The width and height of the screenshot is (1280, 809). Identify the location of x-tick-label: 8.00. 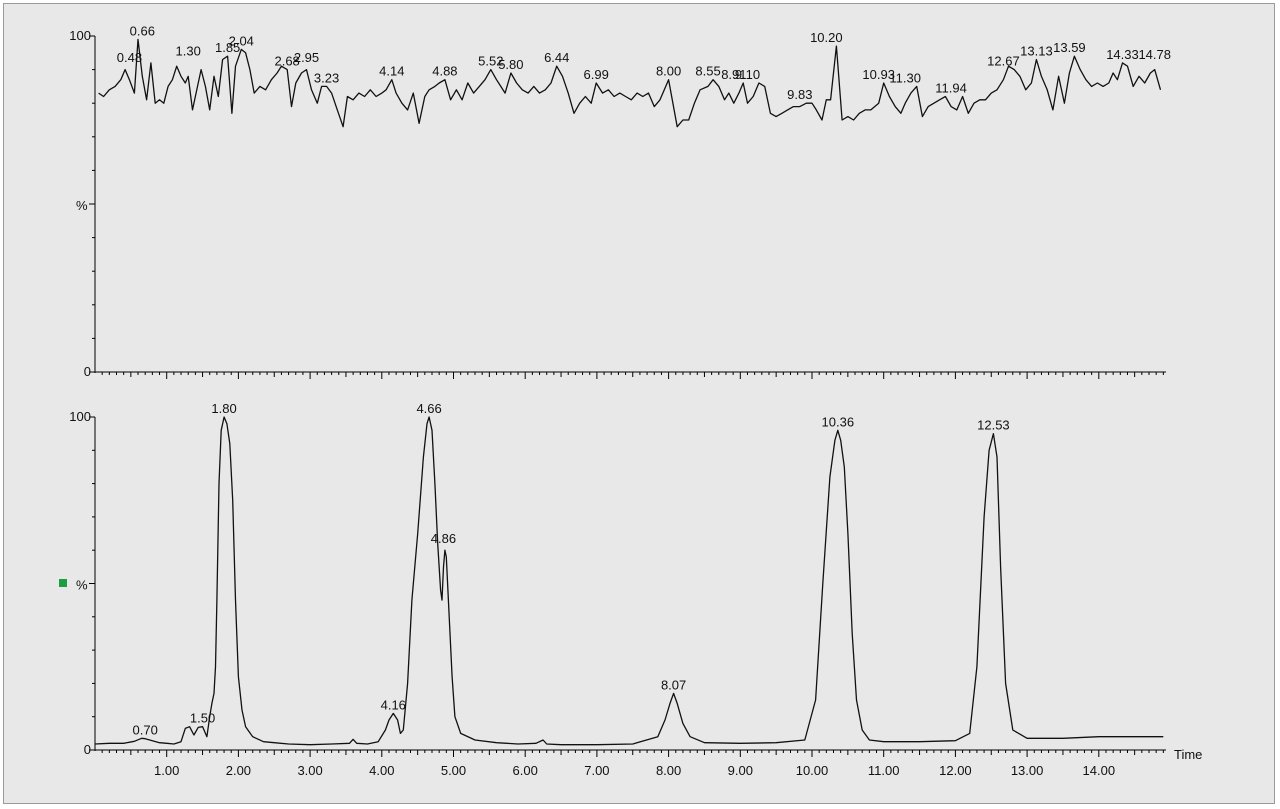
(668, 770).